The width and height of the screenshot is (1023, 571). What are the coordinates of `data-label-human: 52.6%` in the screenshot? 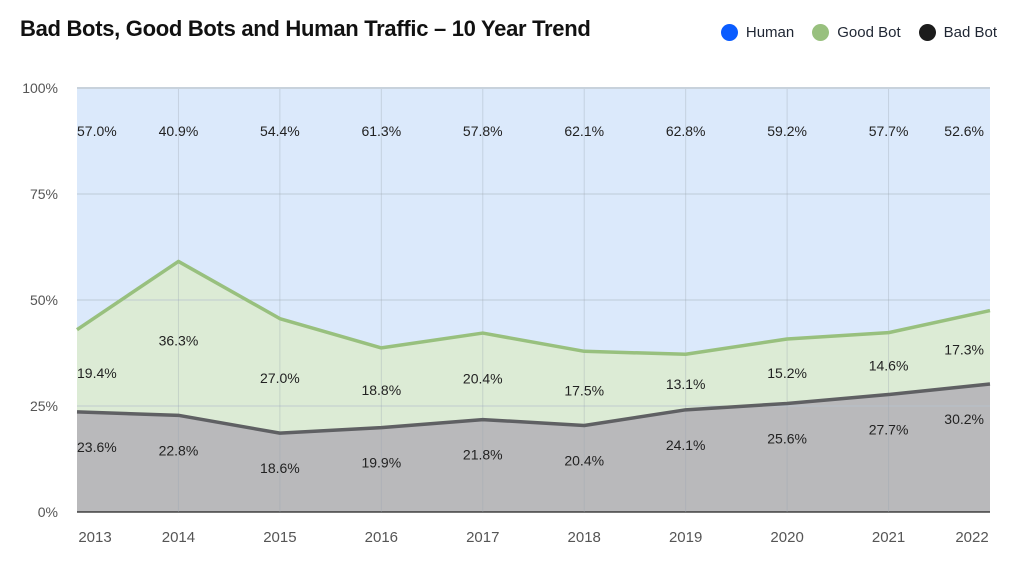 It's located at (964, 131).